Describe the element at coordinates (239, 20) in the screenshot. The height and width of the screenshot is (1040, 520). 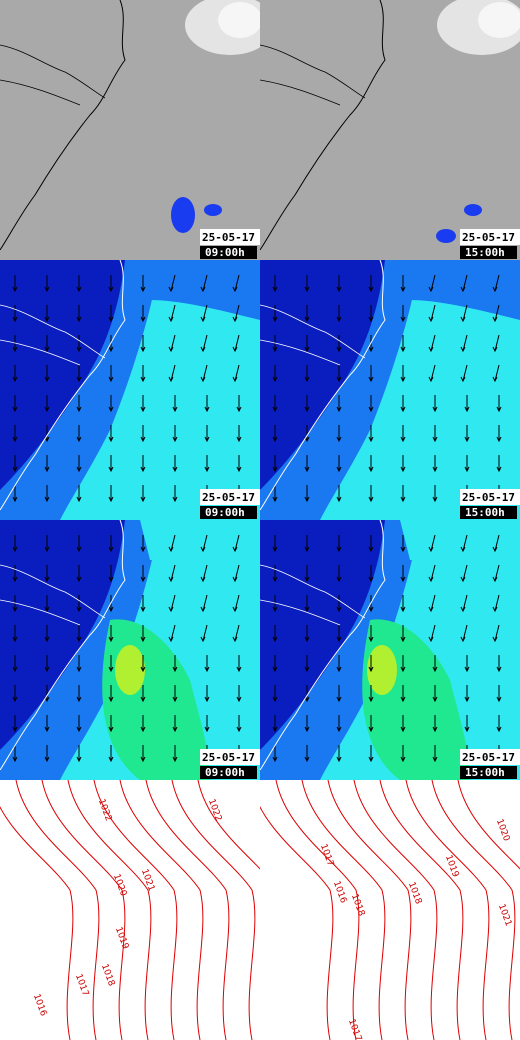
I see `cloud` at that location.